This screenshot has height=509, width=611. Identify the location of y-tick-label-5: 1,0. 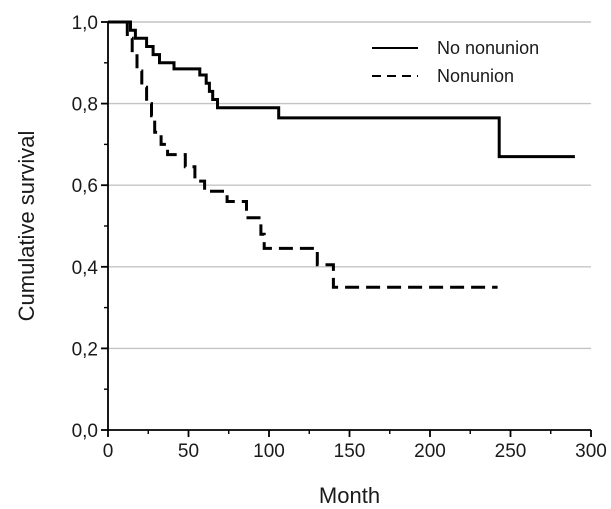
(85, 23).